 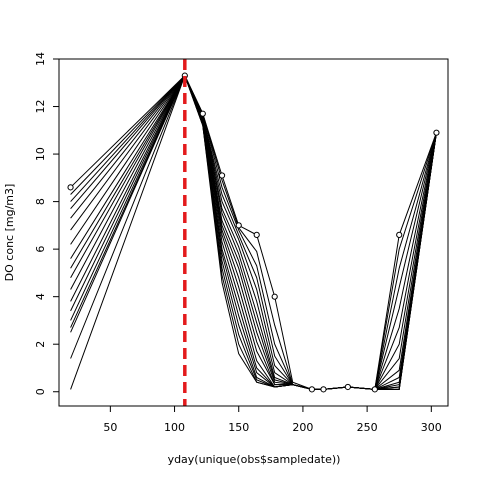 What do you see at coordinates (40, 391) in the screenshot?
I see `y-tick-label: 0` at bounding box center [40, 391].